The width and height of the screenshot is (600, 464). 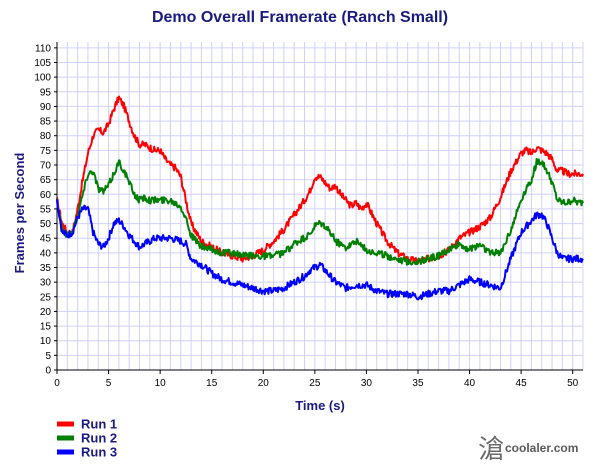 I want to click on y-tick-label: 75, so click(x=46, y=151).